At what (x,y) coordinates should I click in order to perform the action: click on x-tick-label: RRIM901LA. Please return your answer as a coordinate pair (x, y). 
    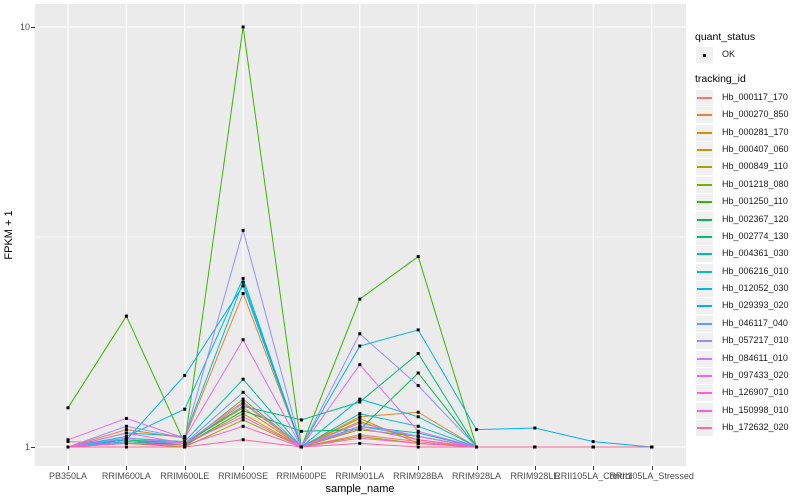
    Looking at the image, I should click on (360, 476).